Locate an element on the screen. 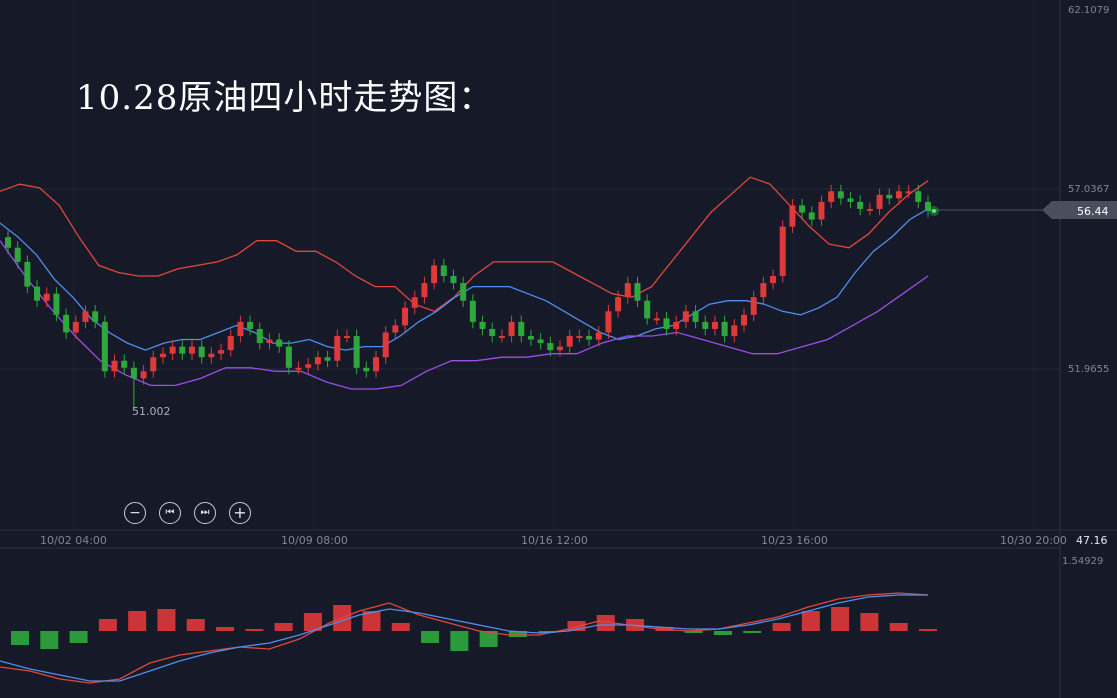 The width and height of the screenshot is (1117, 698). price-label-upper: 57.0367 is located at coordinates (1088, 189).